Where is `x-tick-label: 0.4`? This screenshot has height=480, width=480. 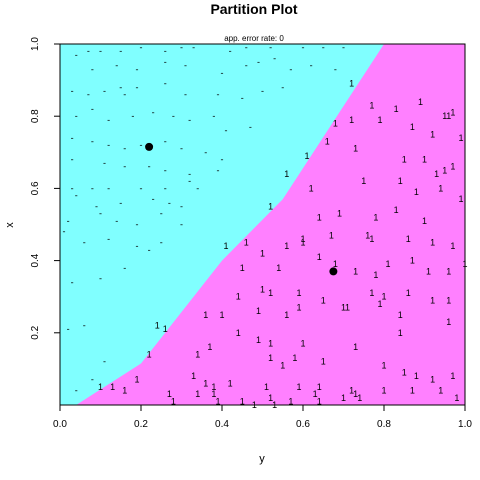 x-tick-label: 0.4 is located at coordinates (222, 424).